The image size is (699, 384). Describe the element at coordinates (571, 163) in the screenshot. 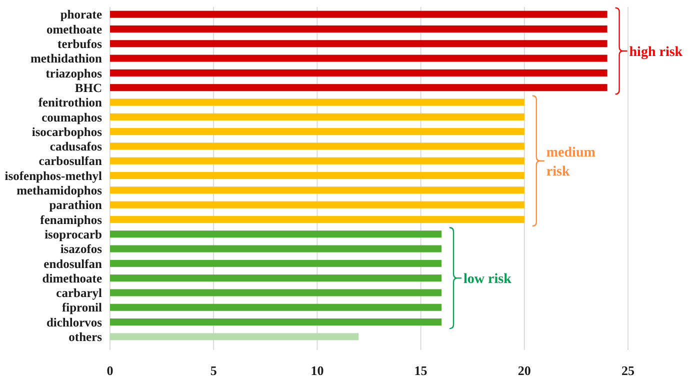

I see `series-label: medium risk` at that location.